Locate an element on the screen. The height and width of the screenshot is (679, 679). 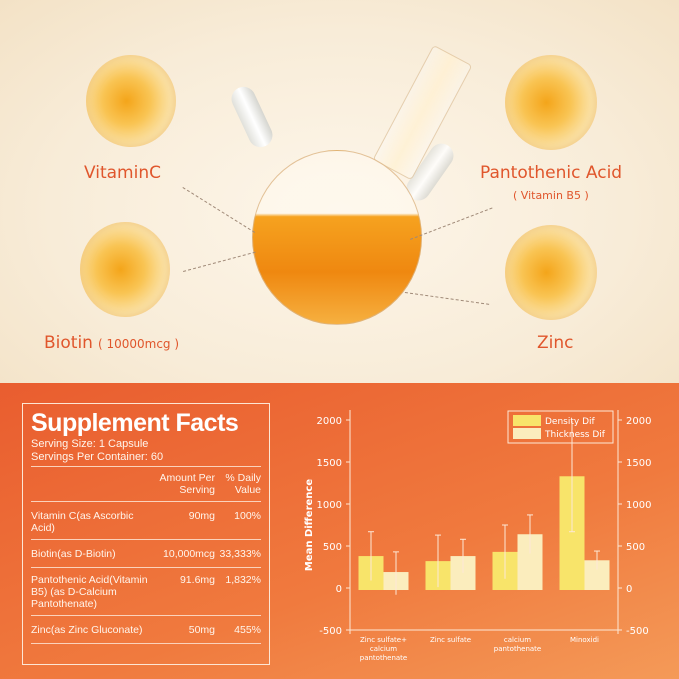
facts-row: Zinc(as Zinc Gluconate) 50mg 455% is located at coordinates (146, 630).